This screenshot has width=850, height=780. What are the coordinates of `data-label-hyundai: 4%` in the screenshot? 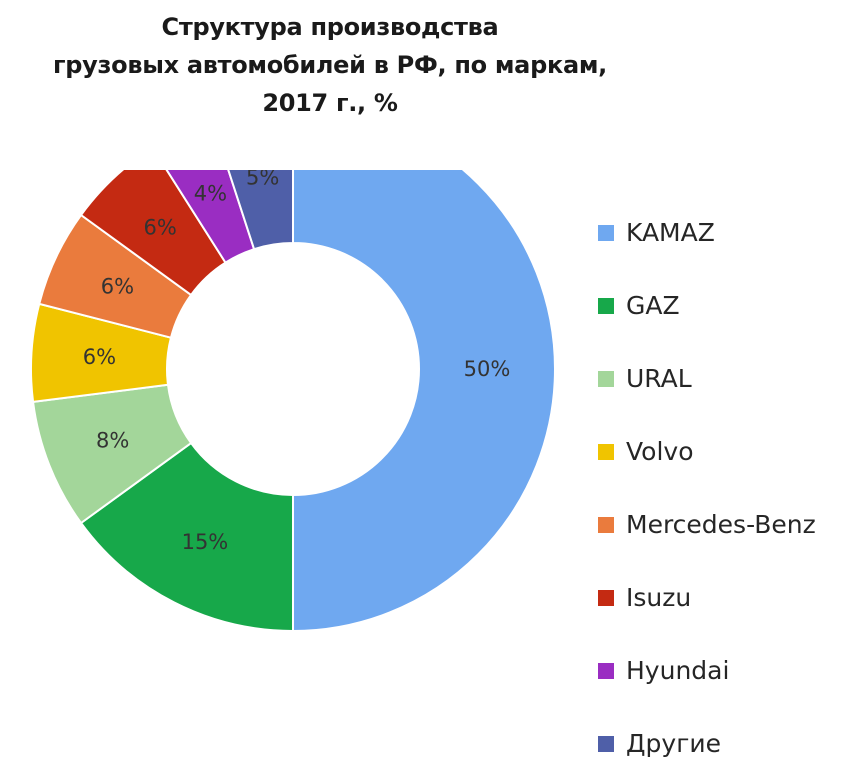 It's located at (210, 193).